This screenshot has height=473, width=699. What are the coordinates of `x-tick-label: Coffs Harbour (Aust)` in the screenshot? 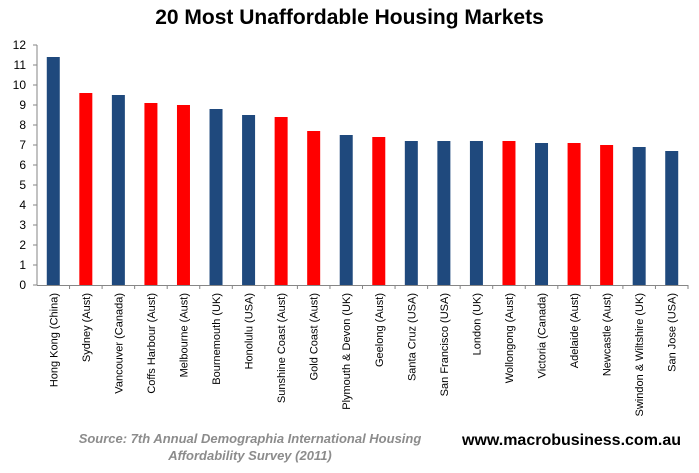 It's located at (152, 343).